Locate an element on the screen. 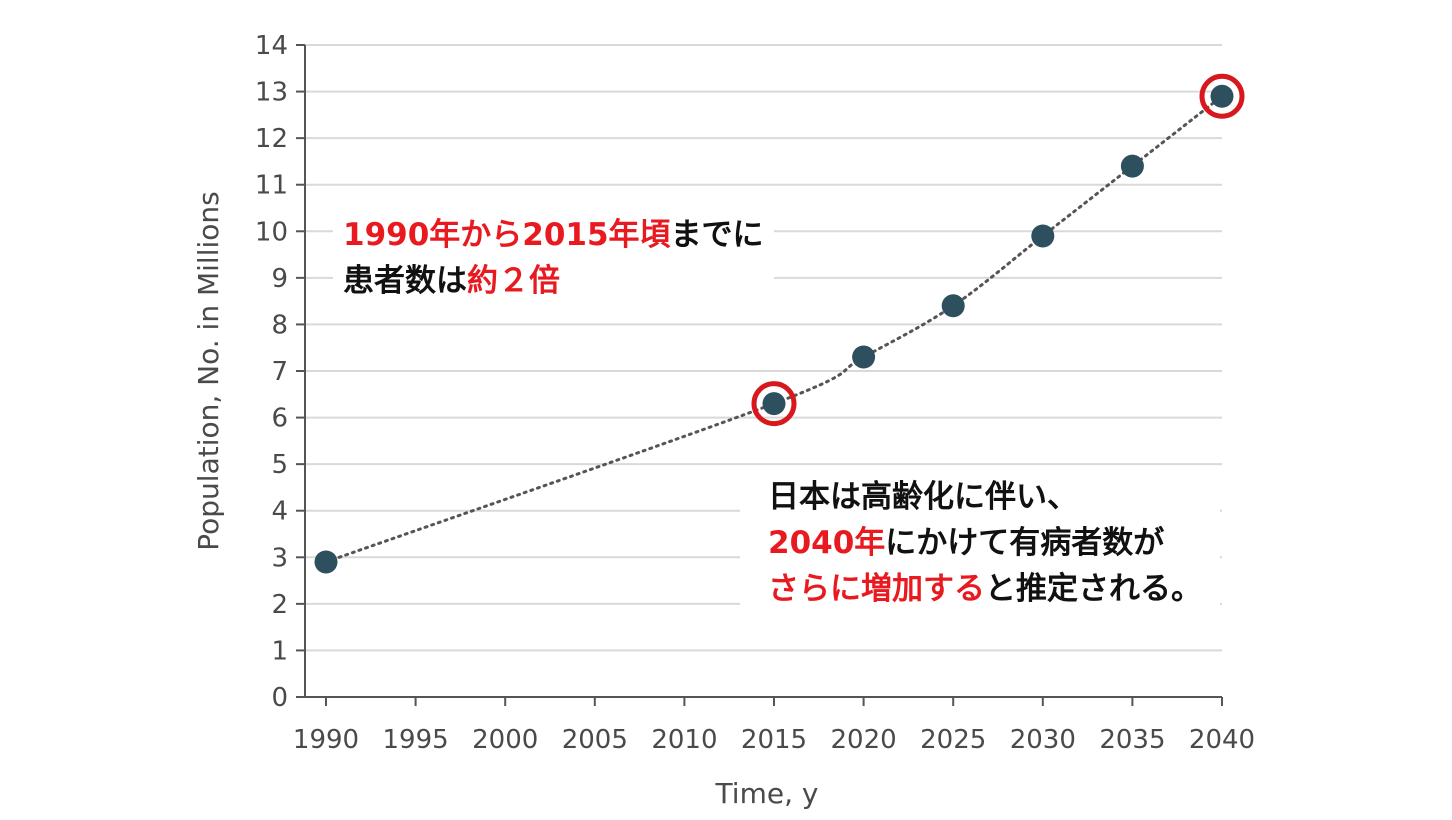 This screenshot has height=820, width=1452. y-tick-label: 5 is located at coordinates (279, 465).